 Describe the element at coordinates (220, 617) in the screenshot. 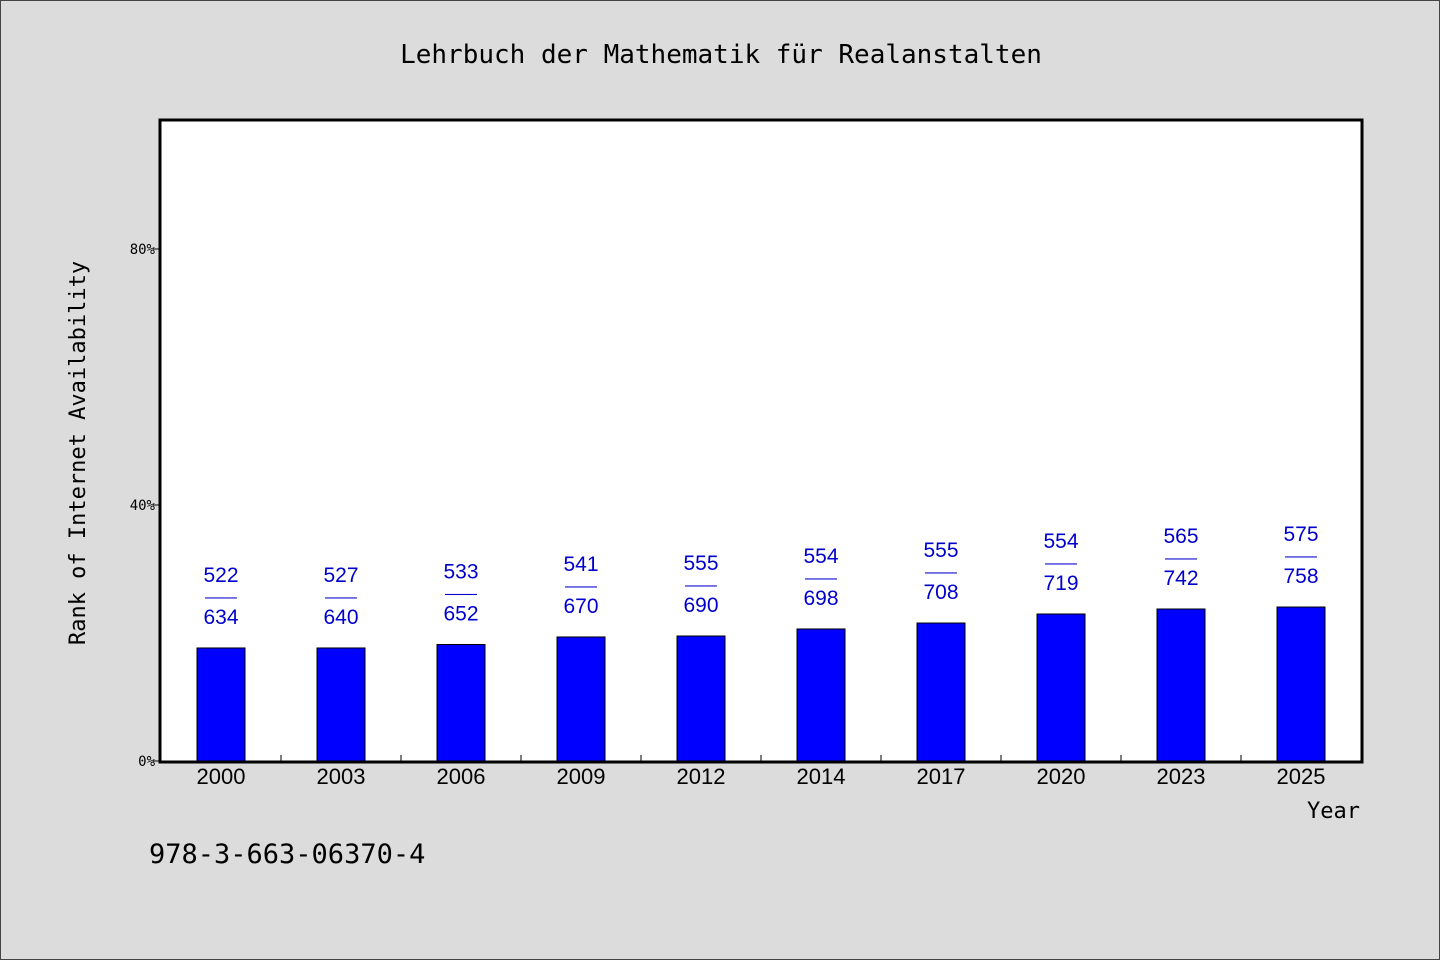

I see `data-label-denominator: 634` at that location.